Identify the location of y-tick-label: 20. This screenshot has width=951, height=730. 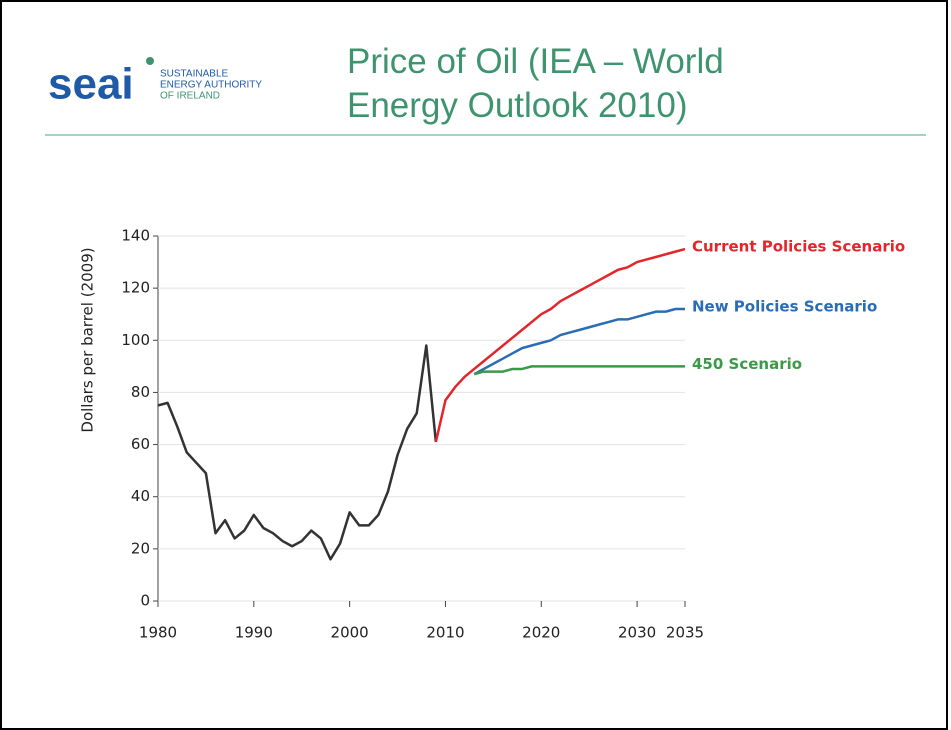
(140, 548).